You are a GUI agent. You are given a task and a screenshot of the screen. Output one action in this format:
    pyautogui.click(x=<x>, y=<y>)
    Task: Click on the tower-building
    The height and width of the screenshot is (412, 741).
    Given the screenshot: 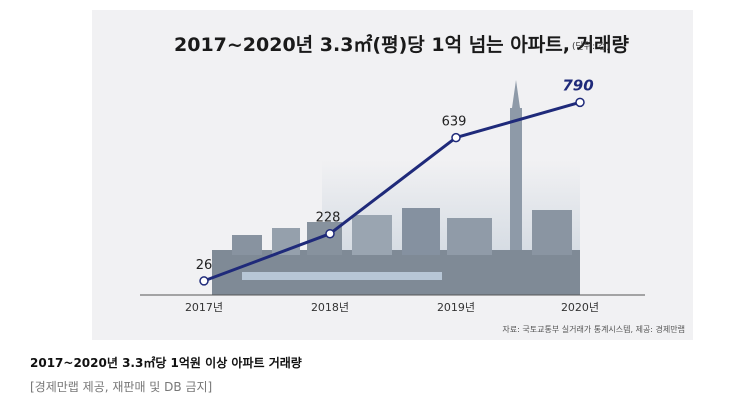 What is the action you would take?
    pyautogui.click(x=516, y=201)
    